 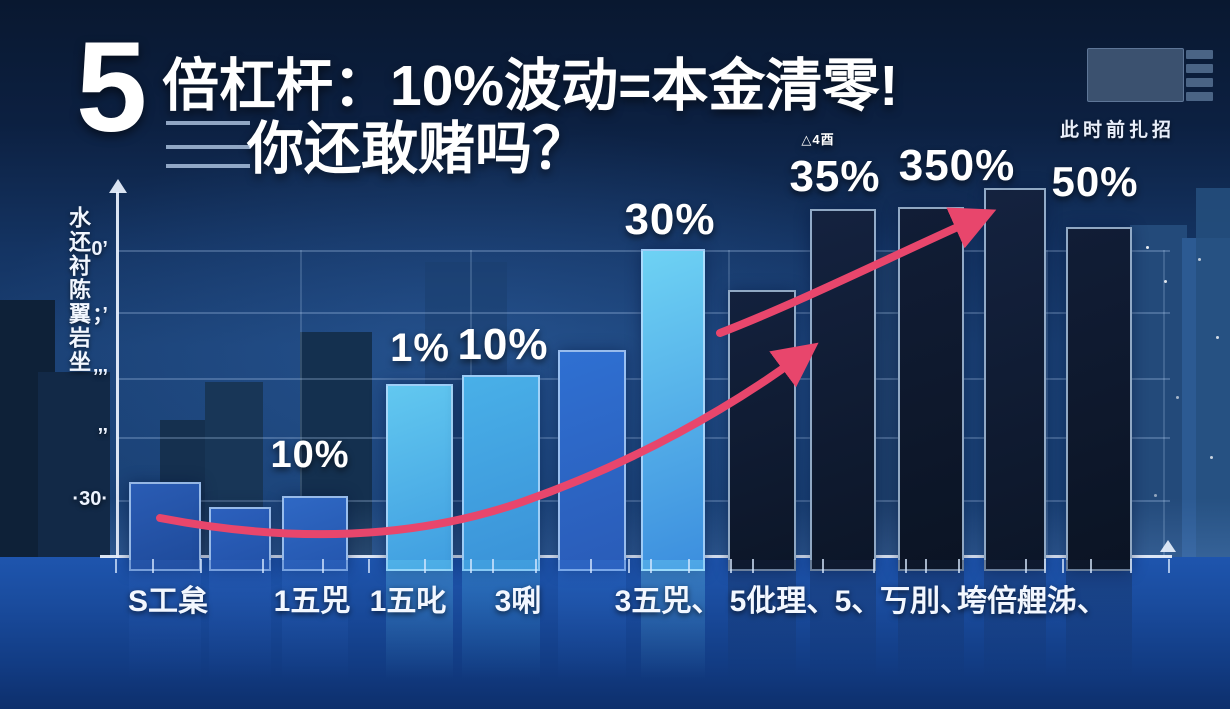 What do you see at coordinates (420, 348) in the screenshot?
I see `bar-value-label: 1%` at bounding box center [420, 348].